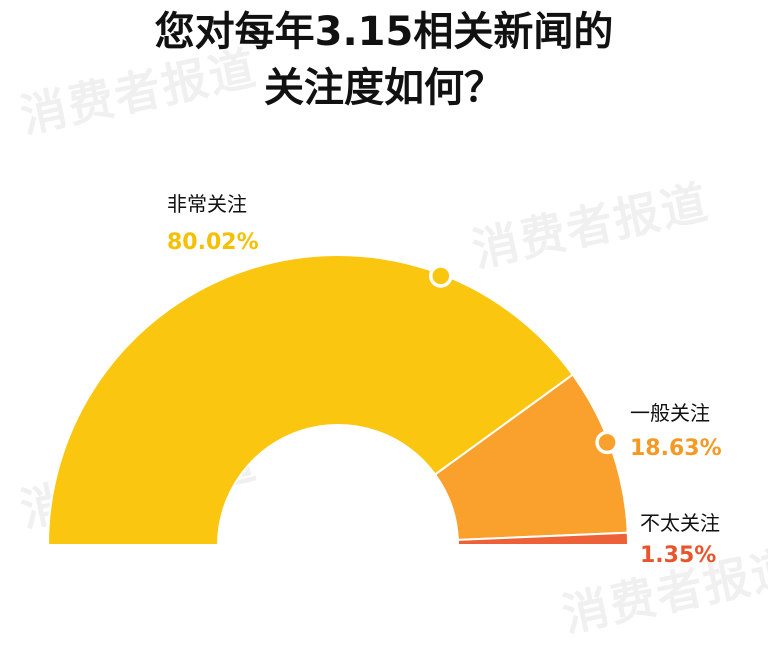 The width and height of the screenshot is (768, 645). I want to click on chart-title-line-2: 关注度如何？, so click(384, 88).